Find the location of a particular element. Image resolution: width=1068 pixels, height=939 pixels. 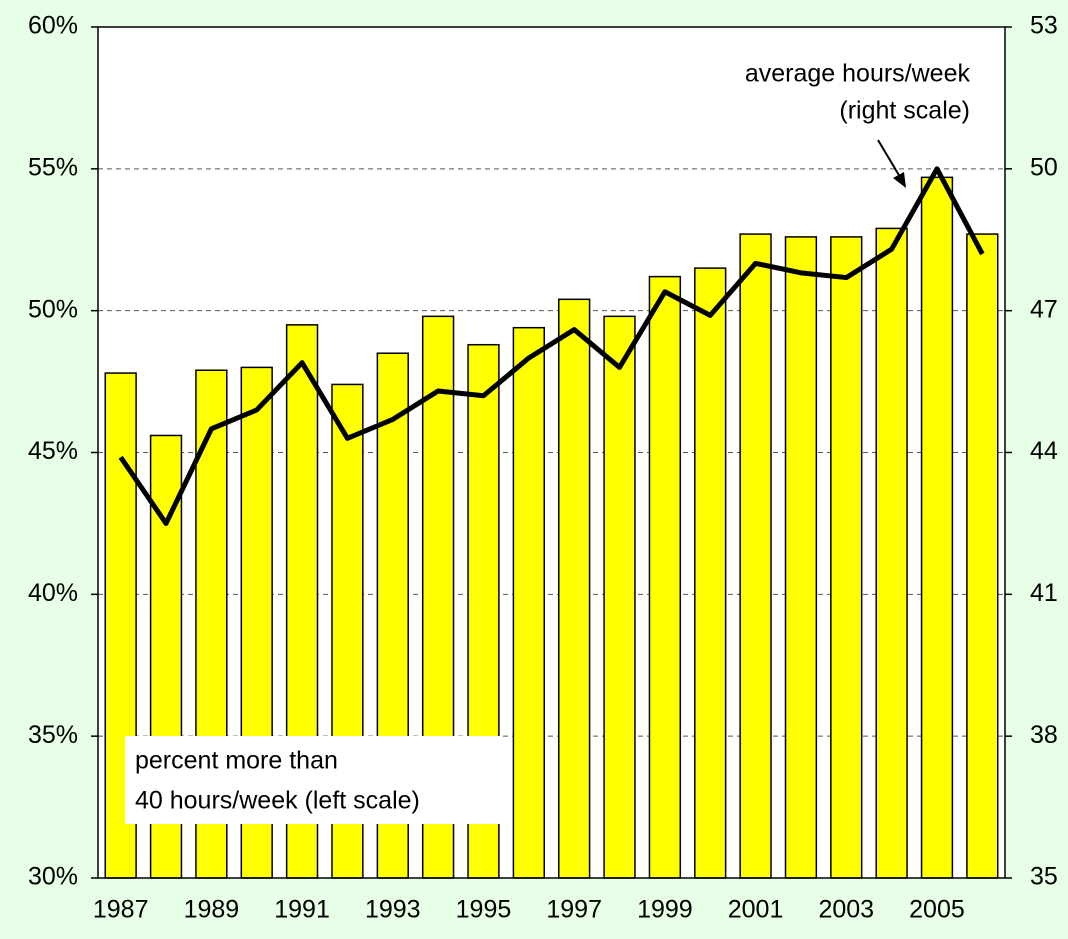

x-tick-label: 1987 is located at coordinates (121, 910).